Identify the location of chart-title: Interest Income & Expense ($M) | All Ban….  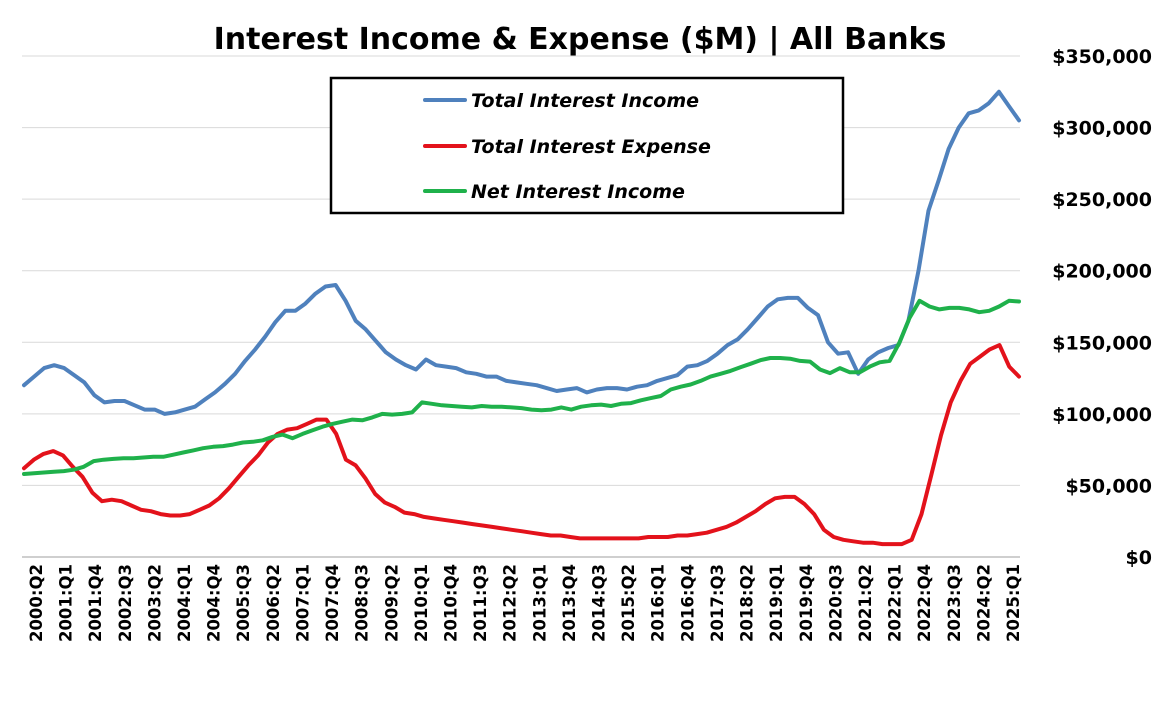
(580, 39).